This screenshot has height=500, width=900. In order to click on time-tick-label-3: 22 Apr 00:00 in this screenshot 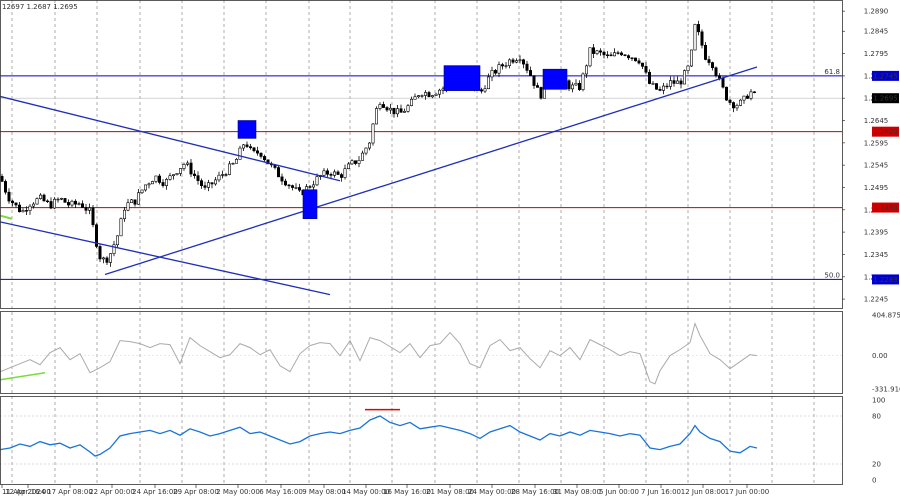, I will do `click(112, 492)`.